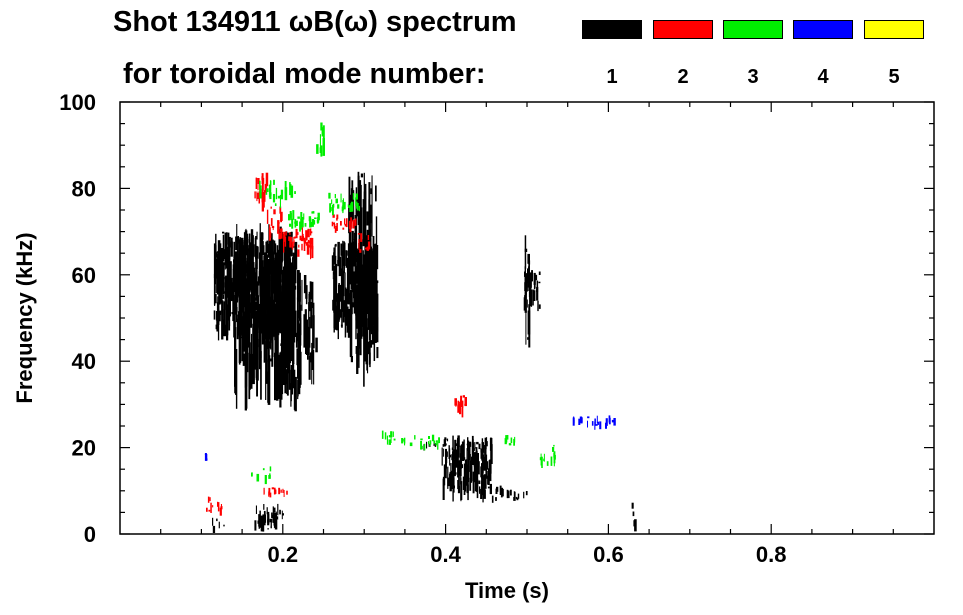  I want to click on x-tick-label: 0.6, so click(608, 554).